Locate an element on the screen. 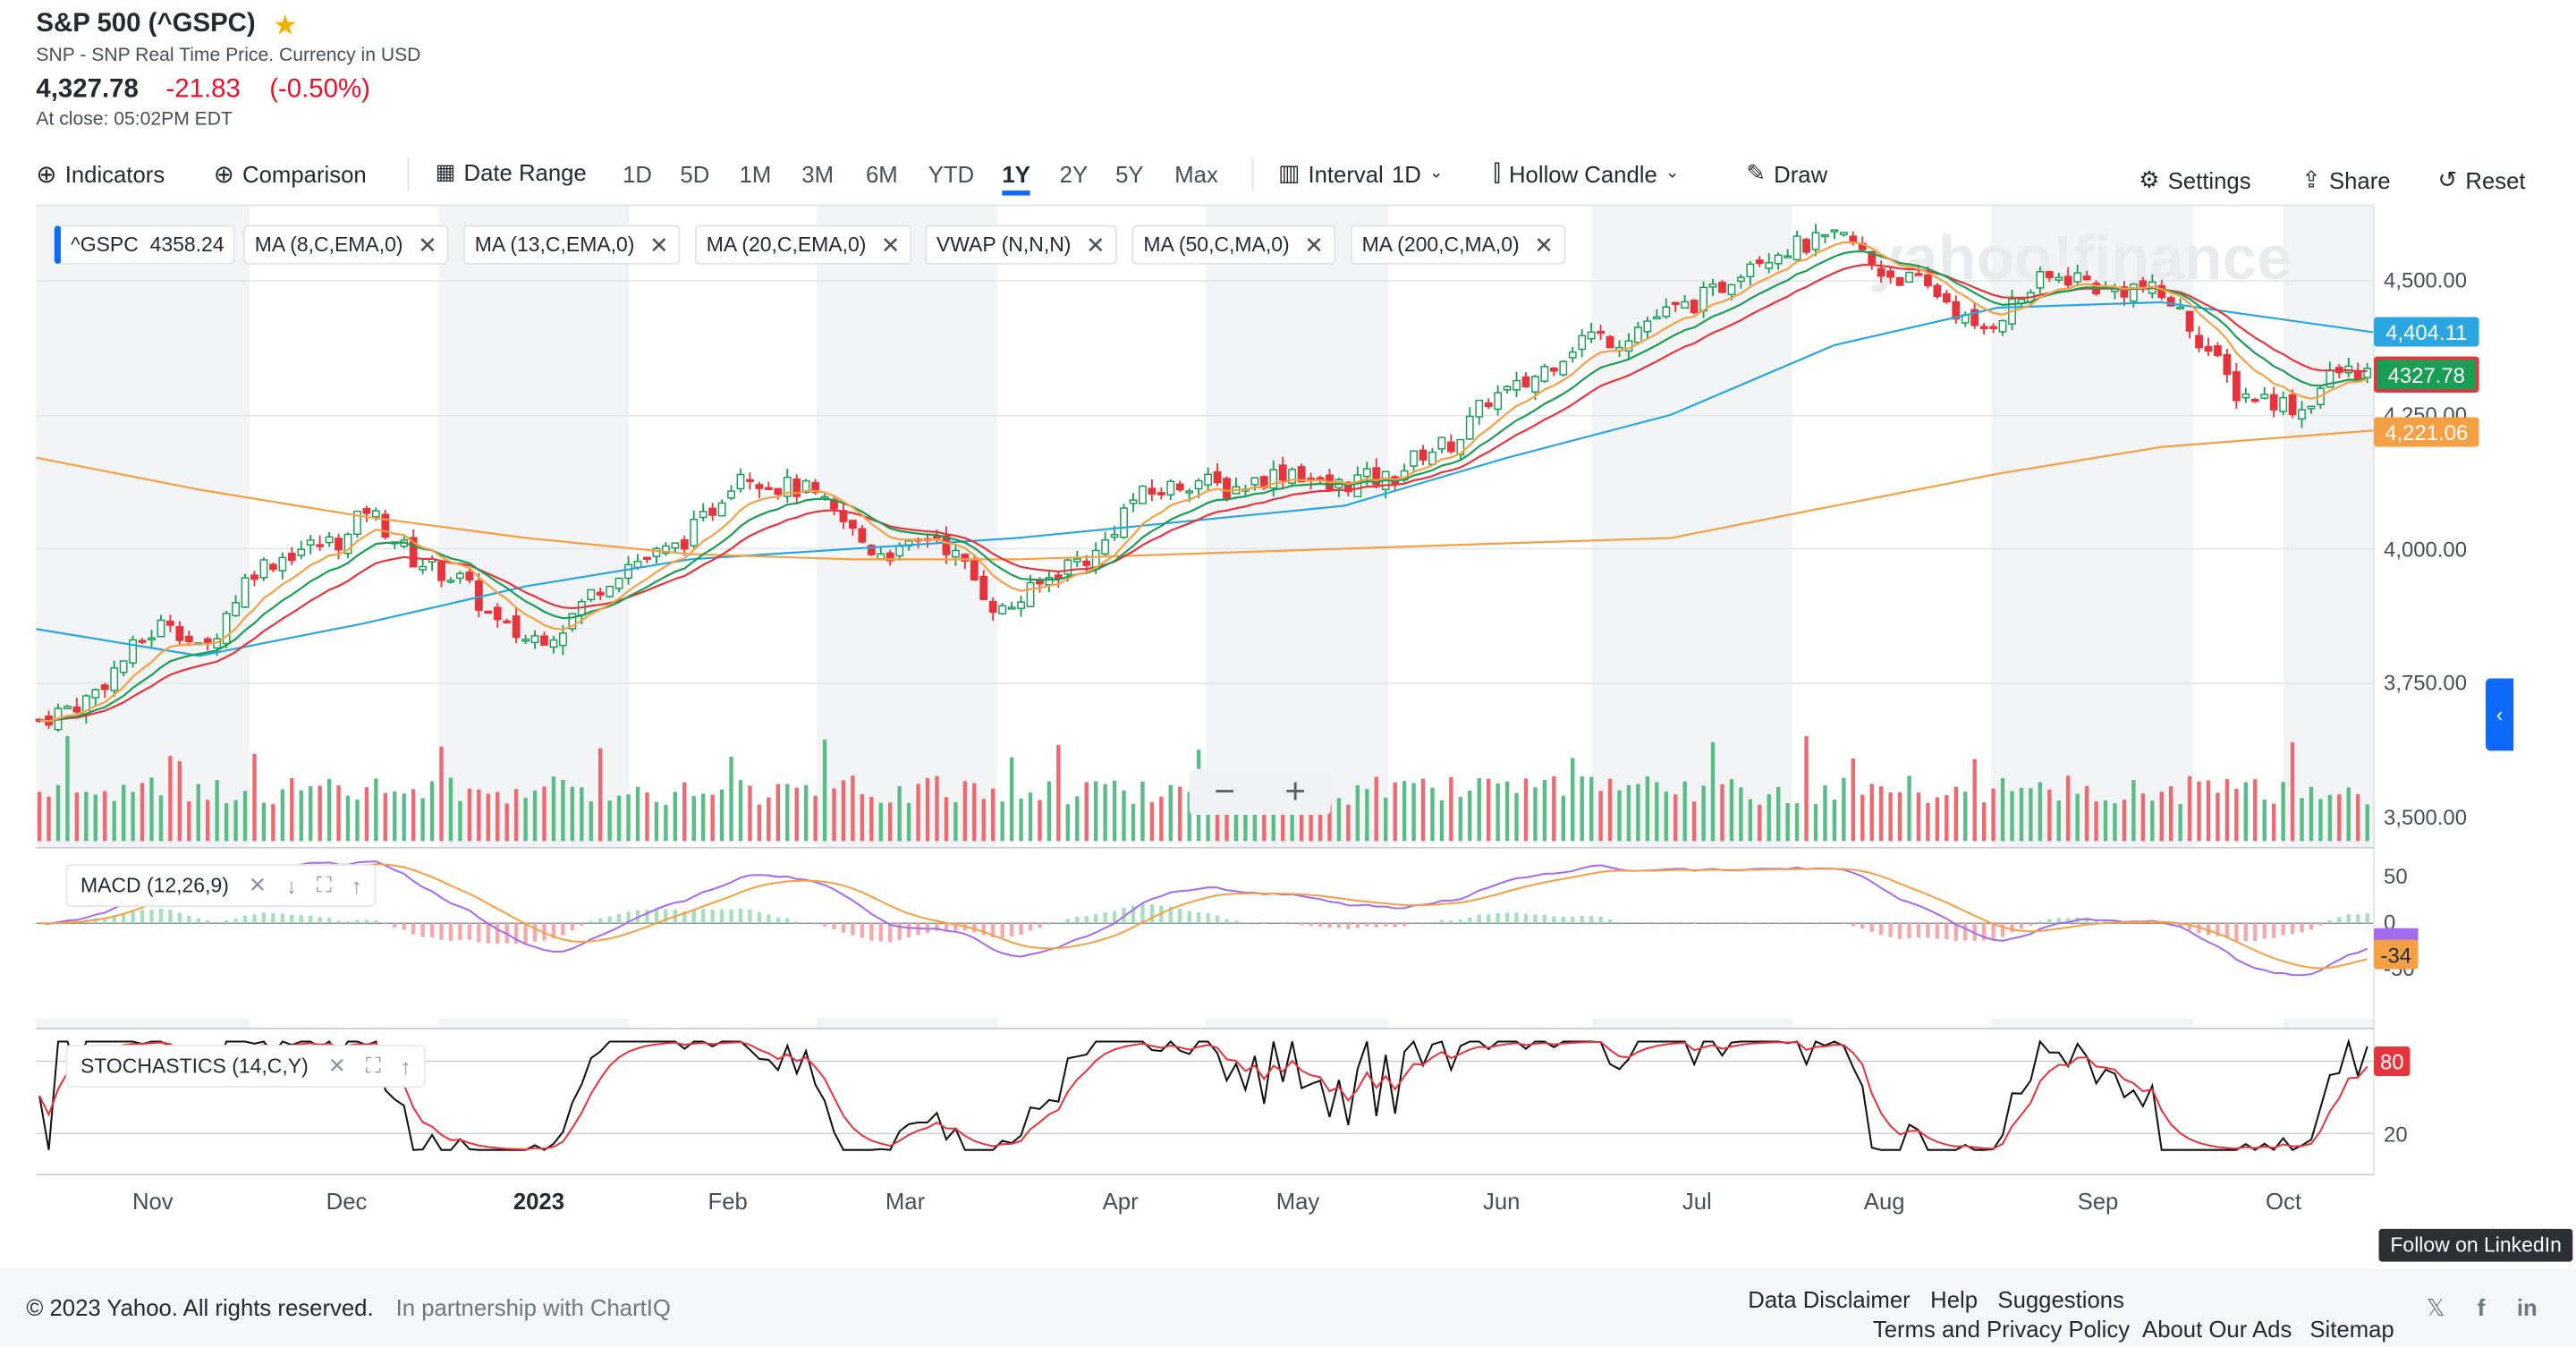 Image resolution: width=2576 pixels, height=1347 pixels. help-link: Help is located at coordinates (1954, 1299).